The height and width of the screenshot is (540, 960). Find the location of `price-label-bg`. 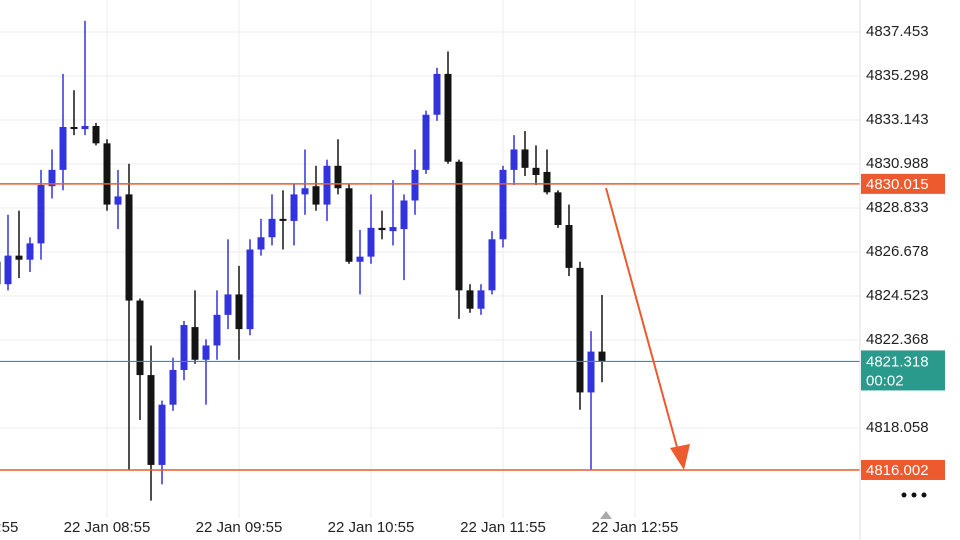

price-label-bg is located at coordinates (903, 370).